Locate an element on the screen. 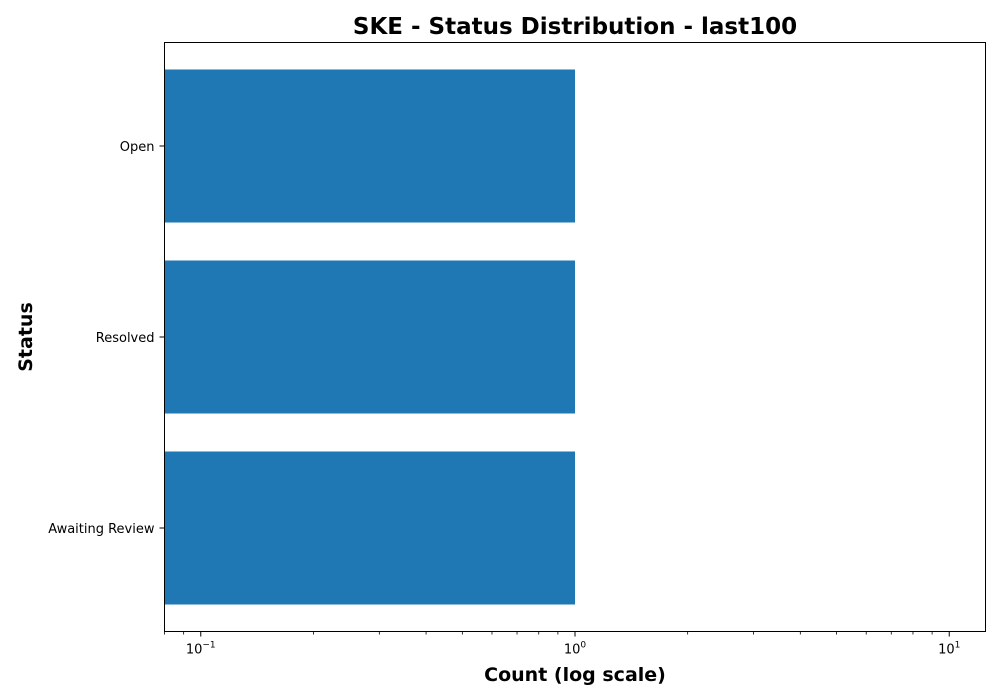 This screenshot has width=1000, height=700. x-tick-label: 10⁻¹ is located at coordinates (201, 649).